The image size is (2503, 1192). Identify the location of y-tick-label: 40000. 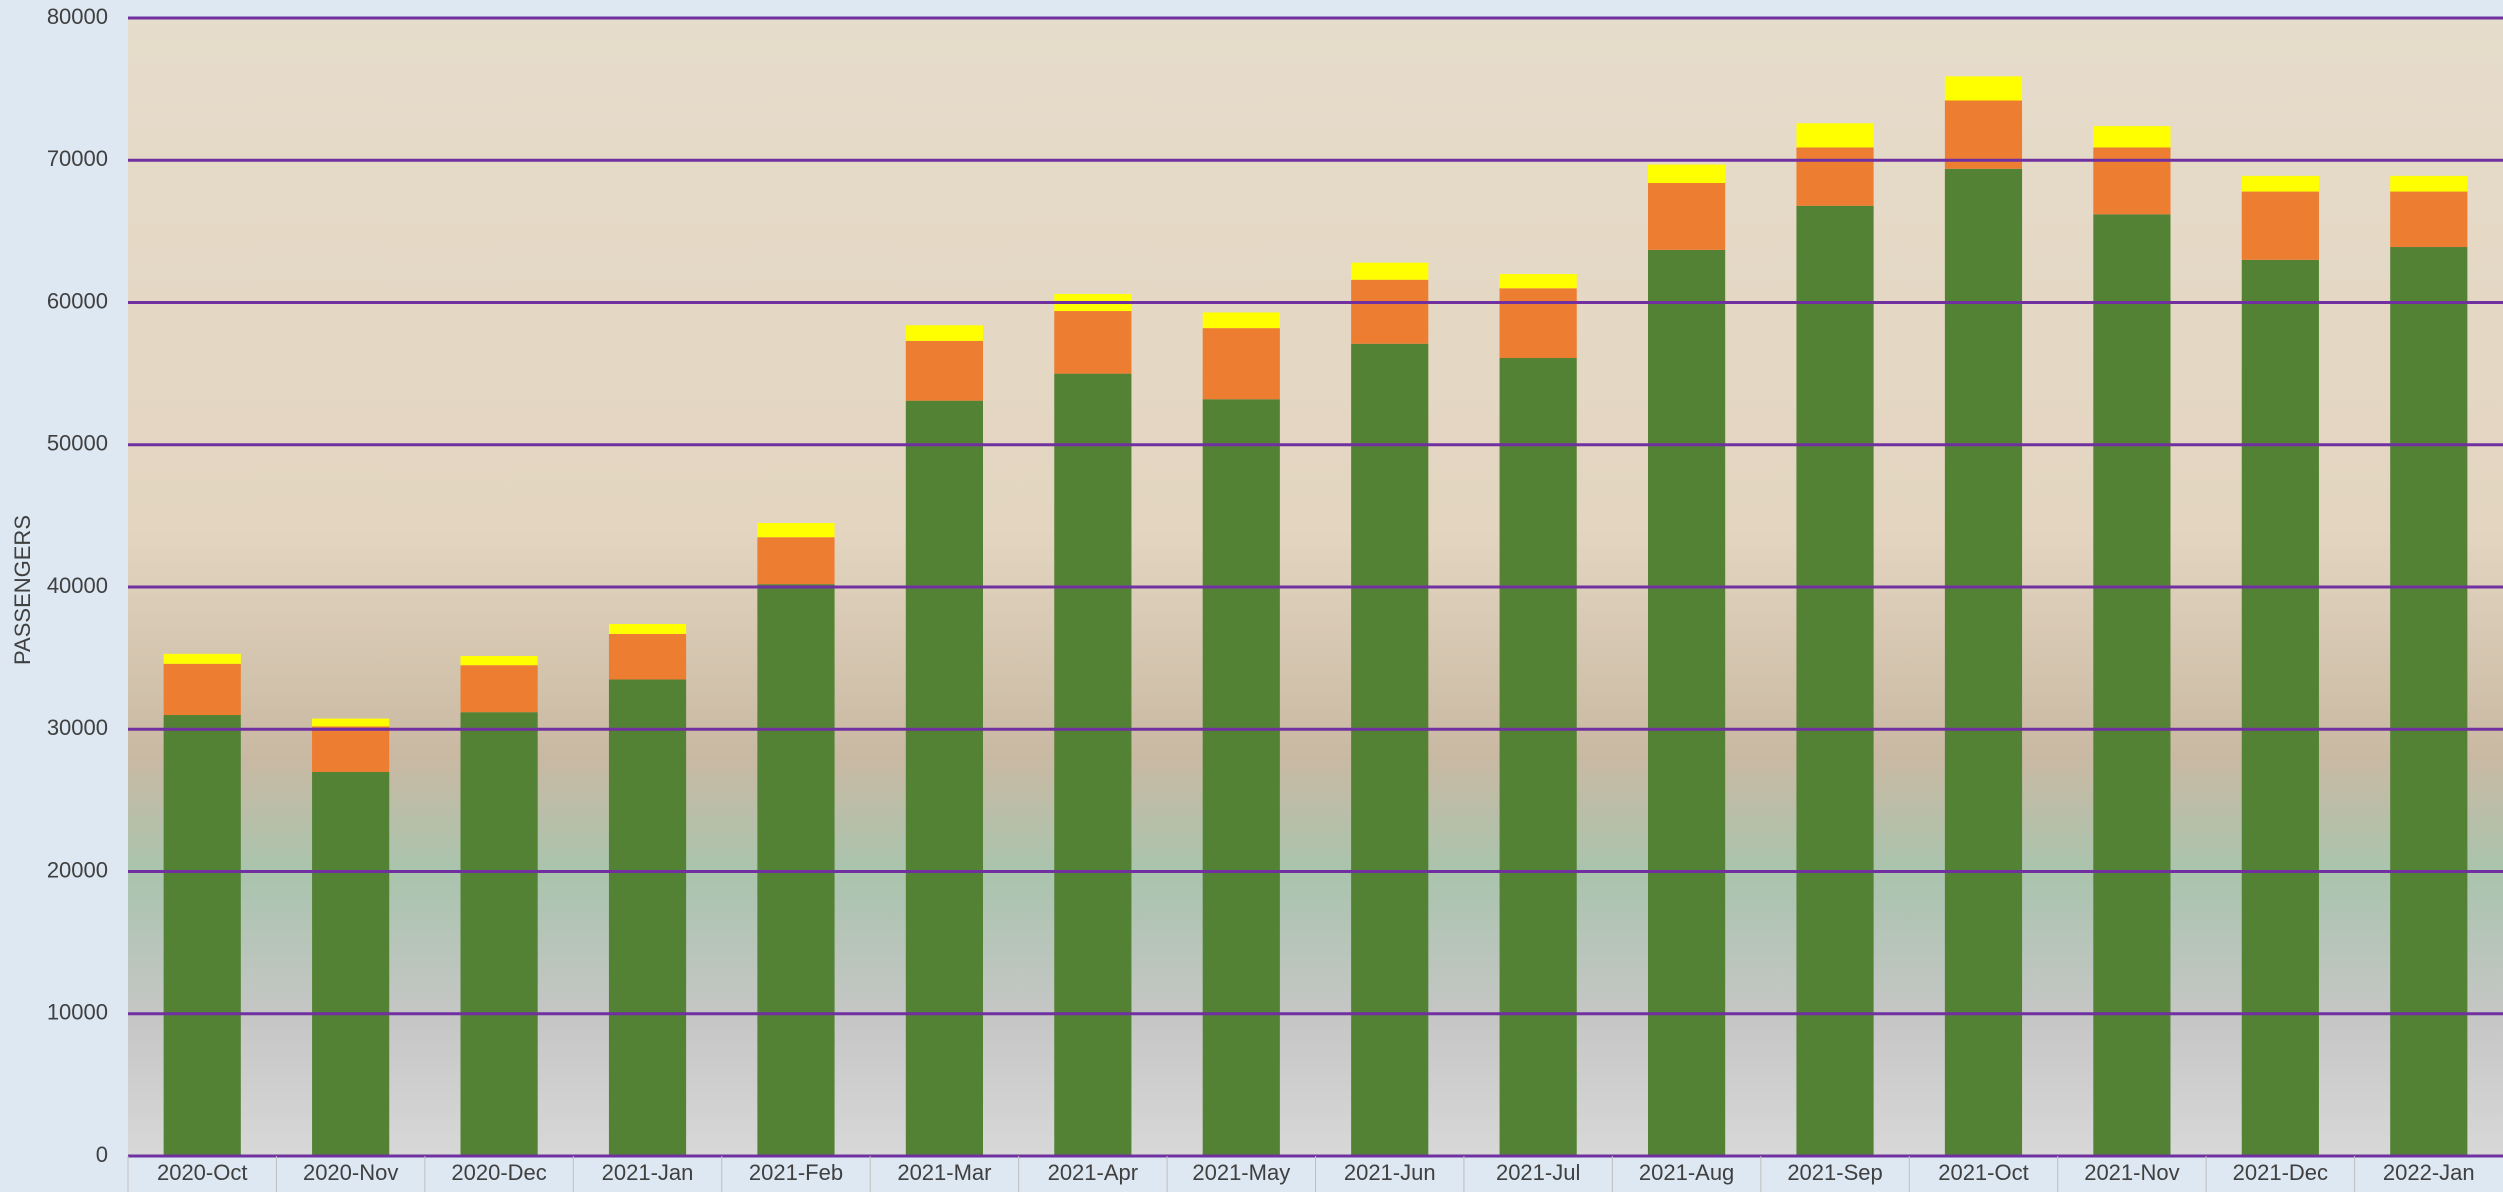
(77, 585).